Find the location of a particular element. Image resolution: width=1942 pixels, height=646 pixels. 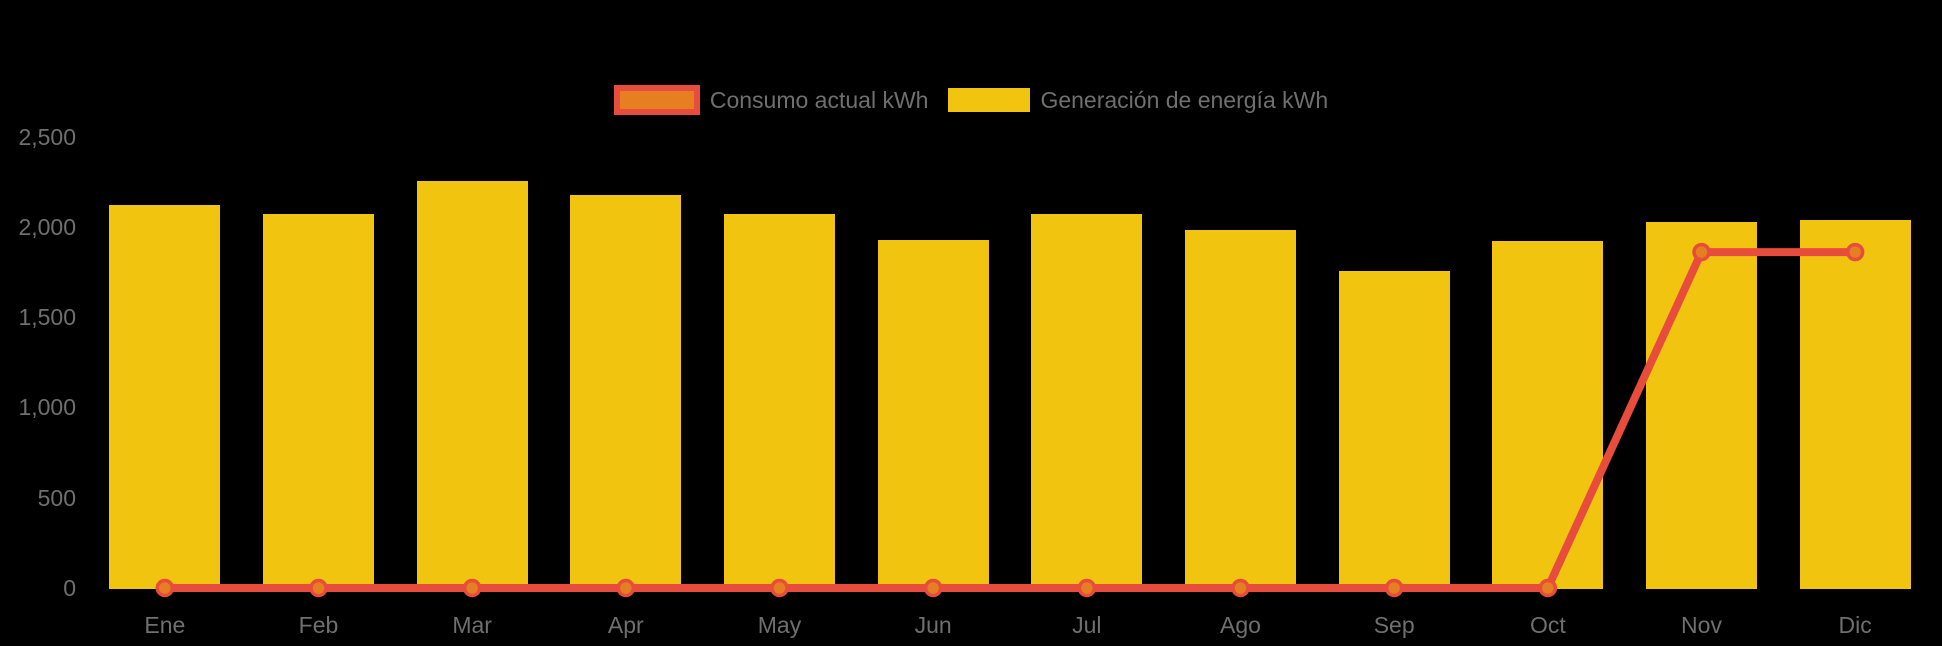

x-tick-label-nov: Nov is located at coordinates (1701, 625).